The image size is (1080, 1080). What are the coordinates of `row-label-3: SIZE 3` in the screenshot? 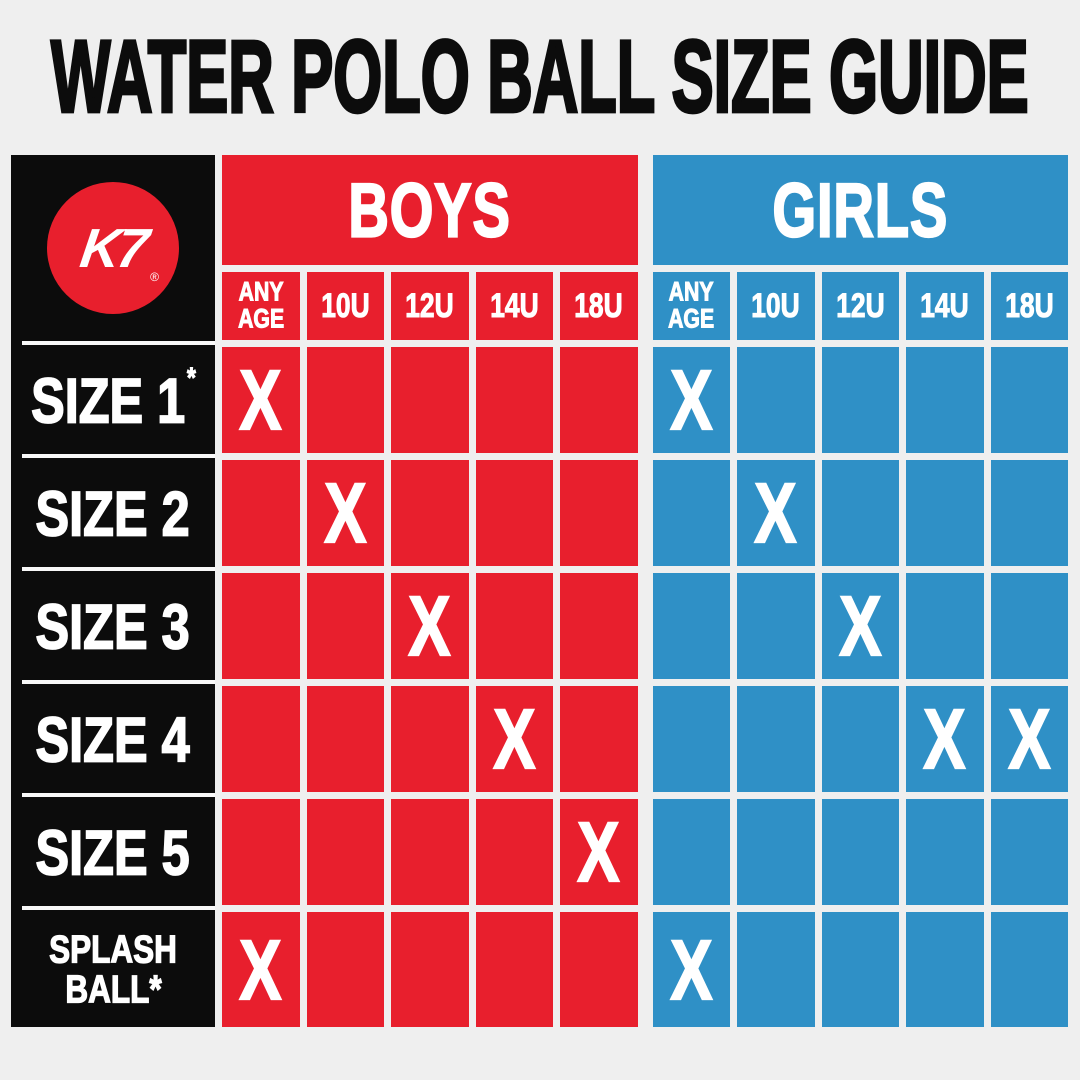 It's located at (113, 626).